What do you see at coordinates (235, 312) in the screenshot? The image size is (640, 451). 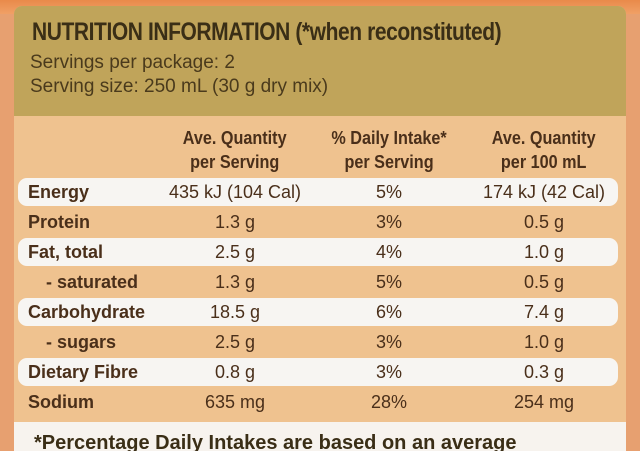 I see `cell-per-serving: 18.5 g` at bounding box center [235, 312].